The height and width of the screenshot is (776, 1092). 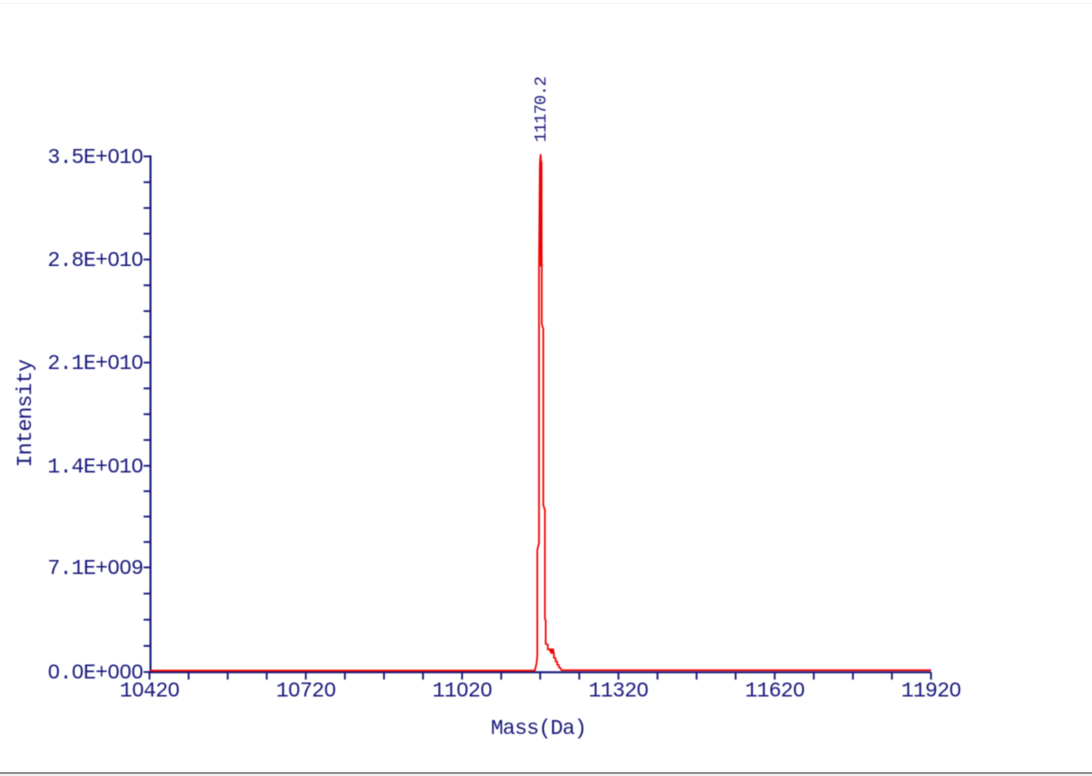 I want to click on svg-text: 11920, so click(x=931, y=692).